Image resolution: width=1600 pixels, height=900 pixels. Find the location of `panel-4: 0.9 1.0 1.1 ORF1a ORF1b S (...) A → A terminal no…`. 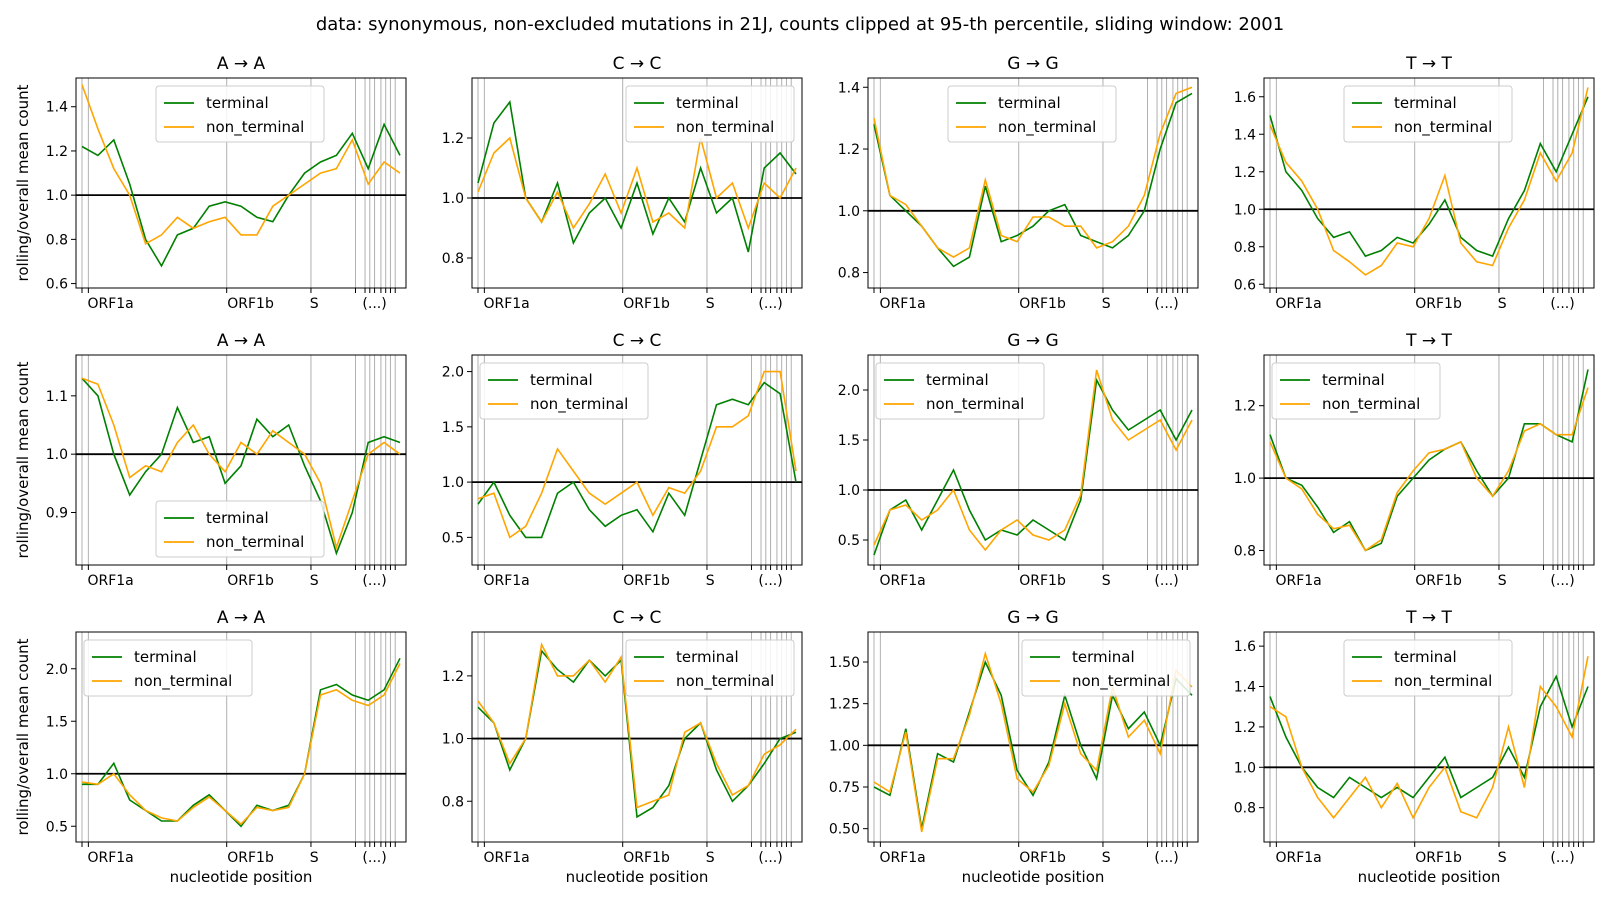

panel-4: 0.9 1.0 1.1 ORF1a ORF1b S (...) A → A terminal no… is located at coordinates (210, 460).